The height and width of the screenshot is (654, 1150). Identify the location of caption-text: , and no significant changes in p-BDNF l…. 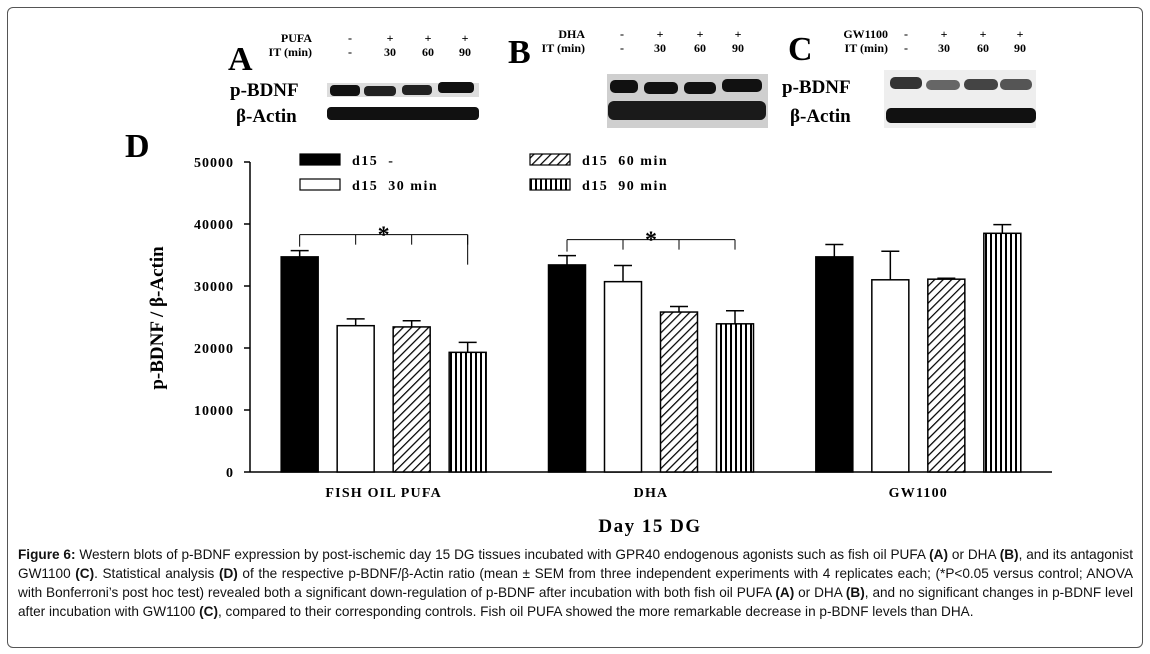
(575, 602).